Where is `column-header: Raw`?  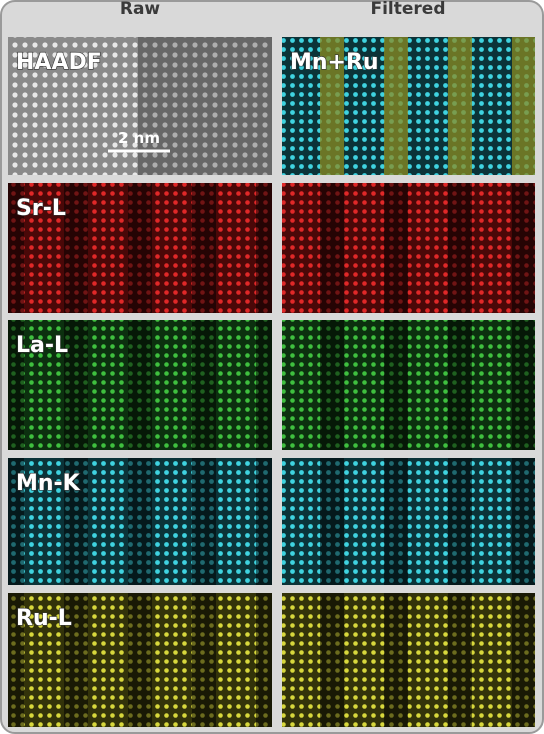
column-header: Raw is located at coordinates (140, 9).